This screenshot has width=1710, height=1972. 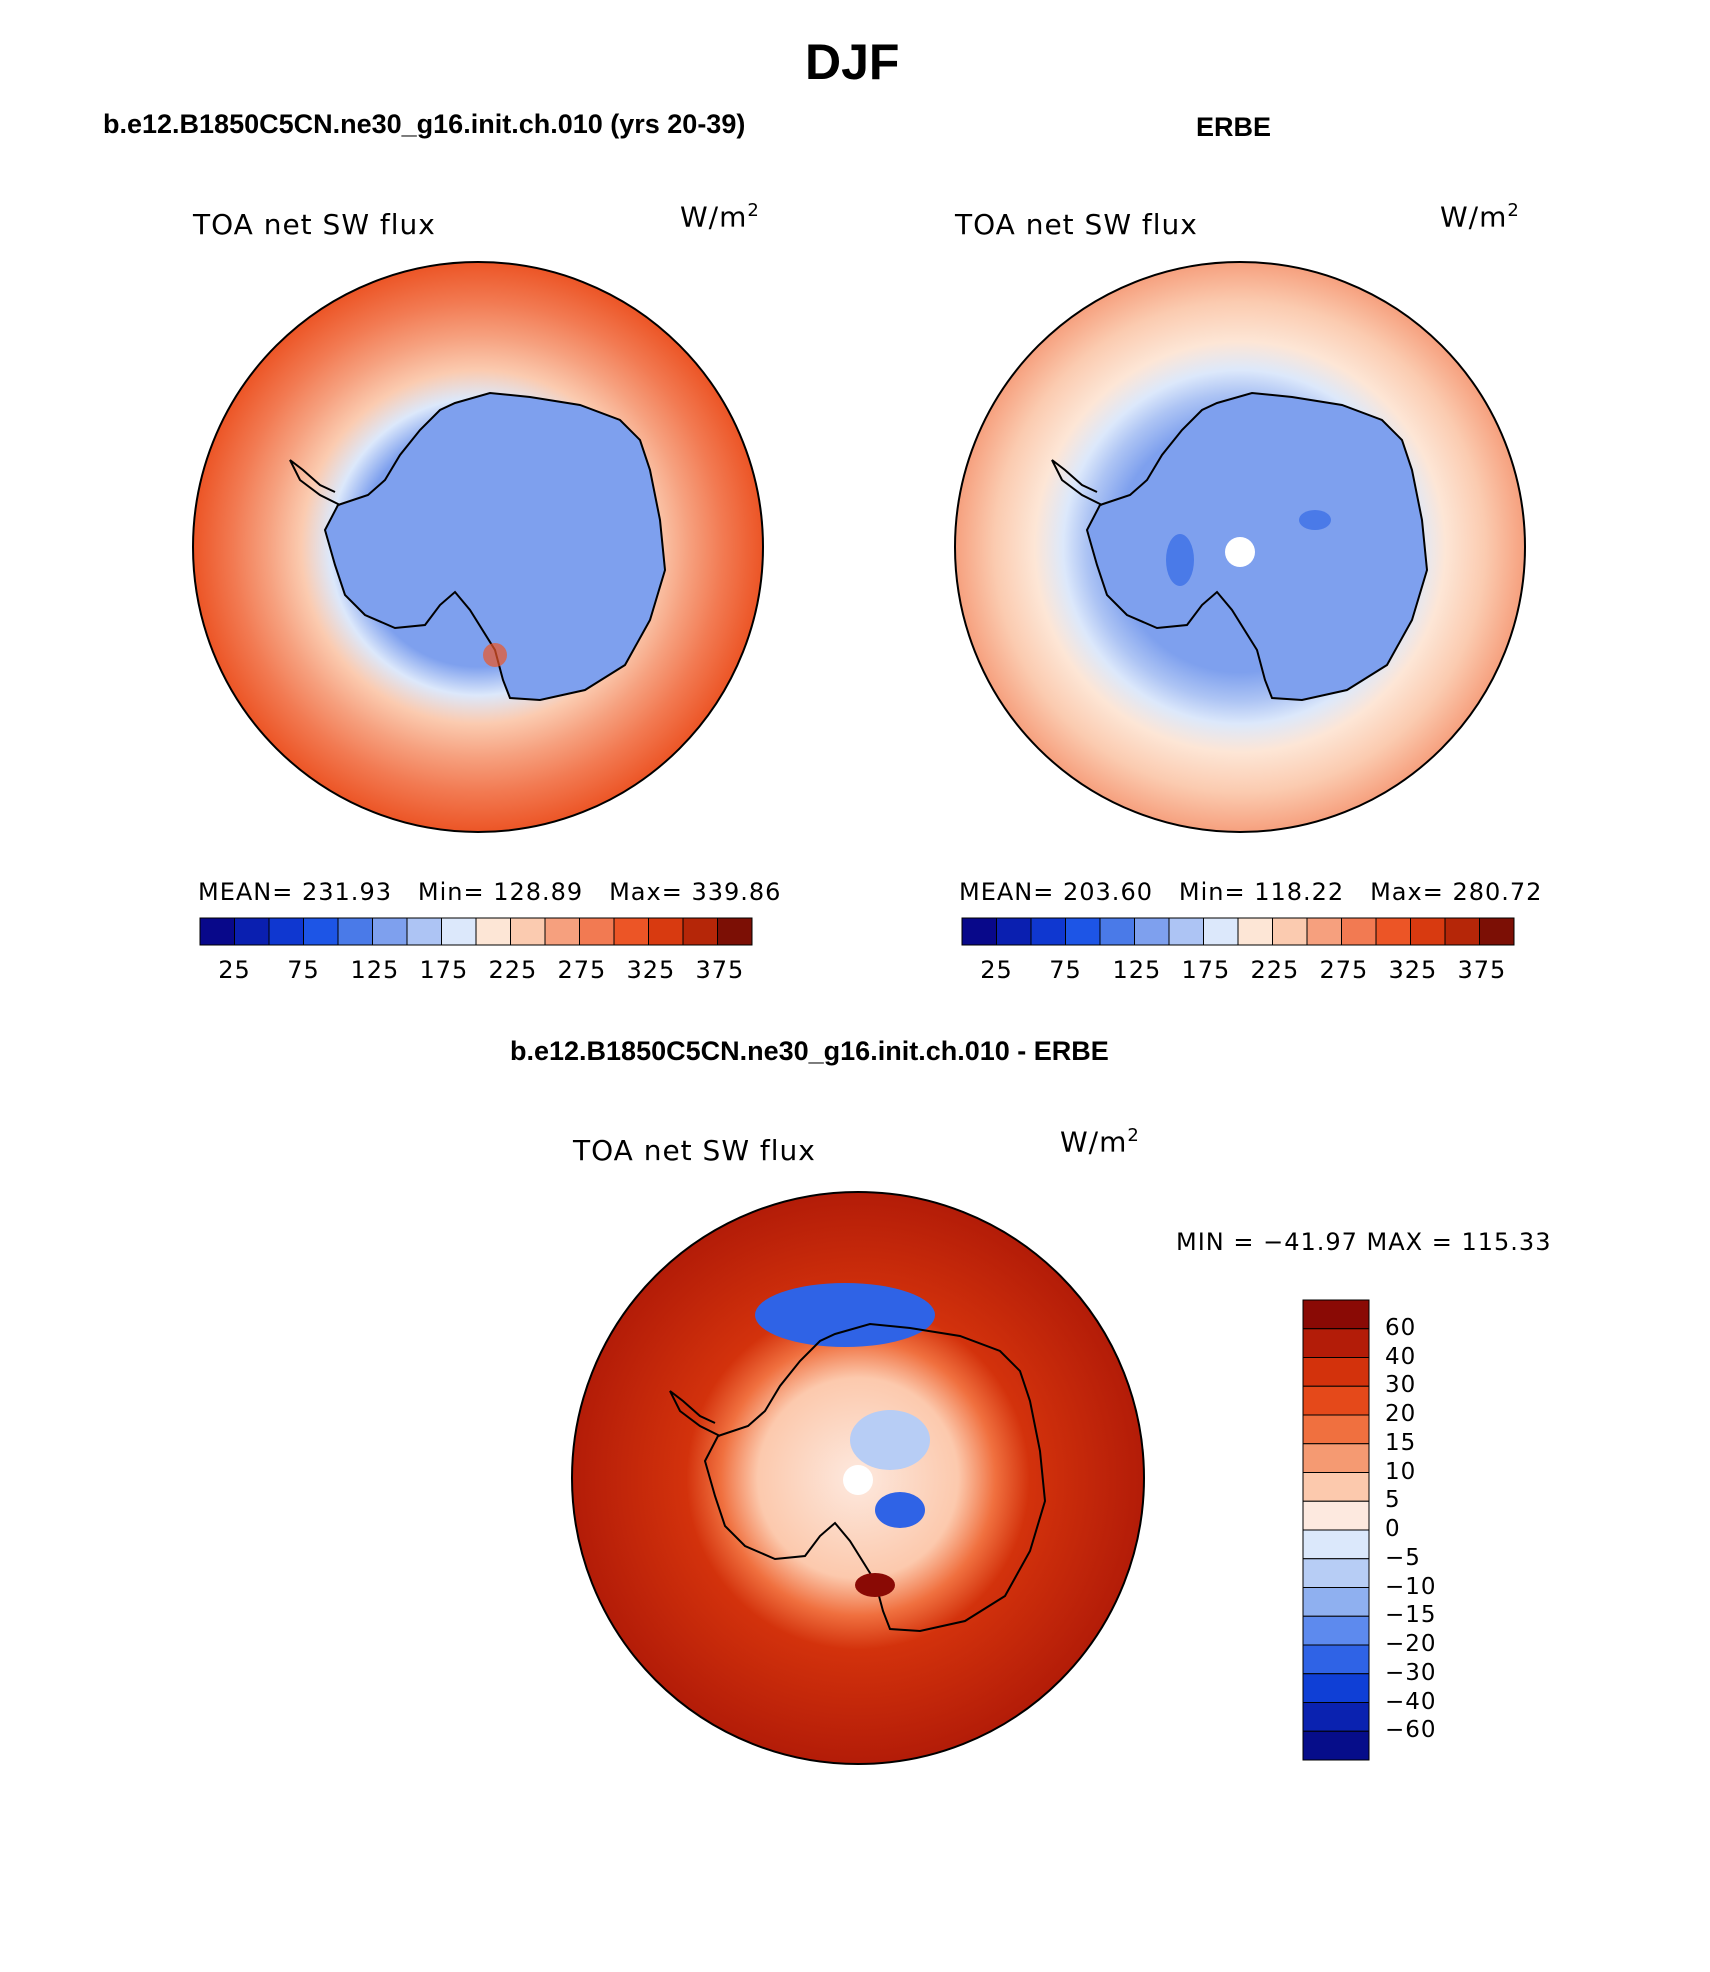 What do you see at coordinates (1403, 1557) in the screenshot?
I see `colorbar-tick-label: −5` at bounding box center [1403, 1557].